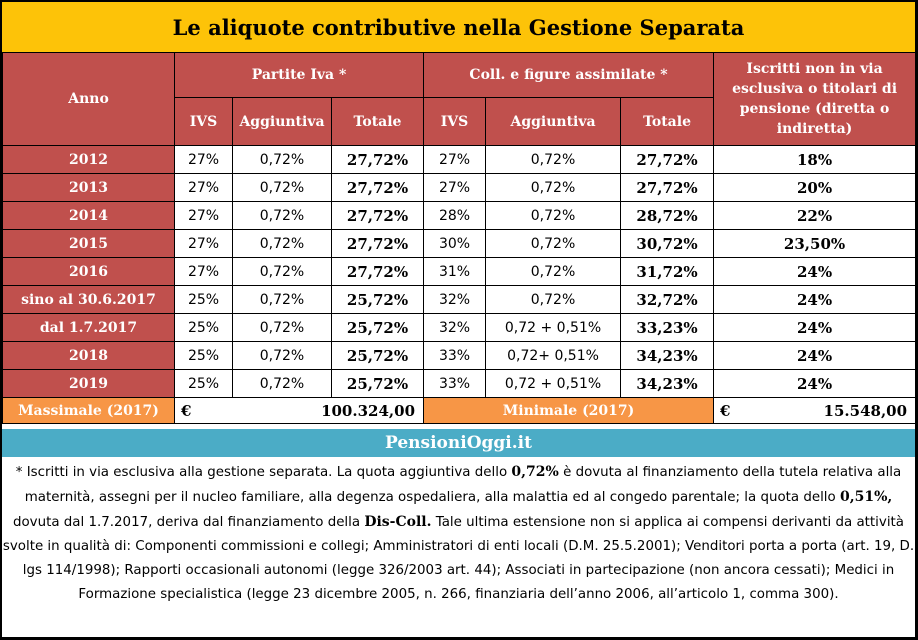  What do you see at coordinates (569, 75) in the screenshot?
I see `header-collaboratori: Coll. e figure assimilate *` at bounding box center [569, 75].